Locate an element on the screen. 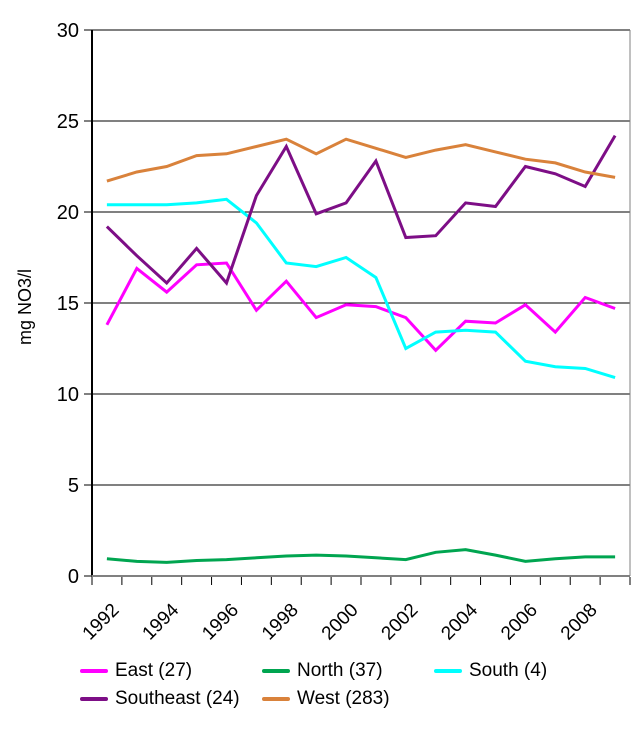 The height and width of the screenshot is (740, 641). y-axis-title: mg NO3/l is located at coordinates (25, 307).